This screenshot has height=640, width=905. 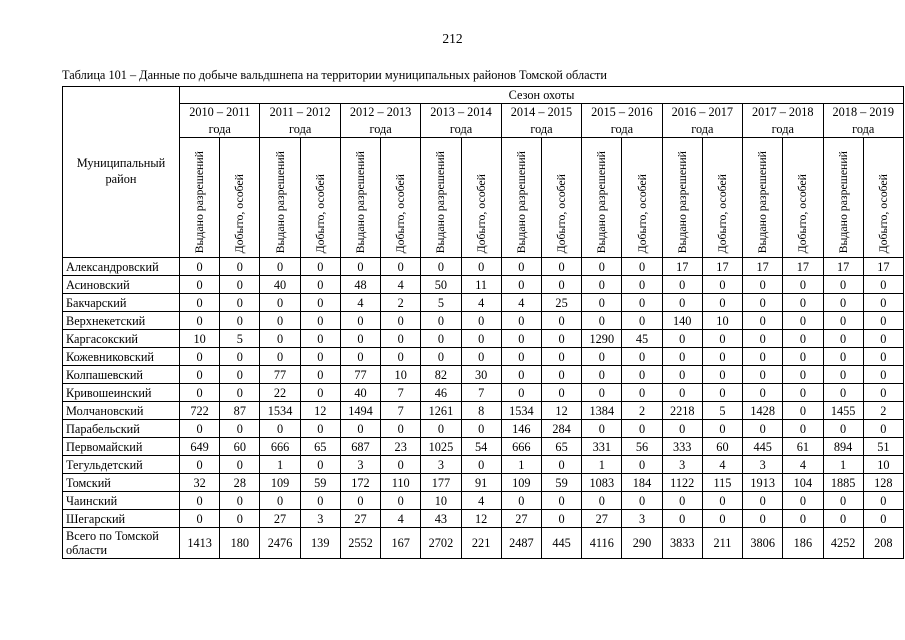 What do you see at coordinates (121, 501) in the screenshot?
I see `district-cell: Чаинский` at bounding box center [121, 501].